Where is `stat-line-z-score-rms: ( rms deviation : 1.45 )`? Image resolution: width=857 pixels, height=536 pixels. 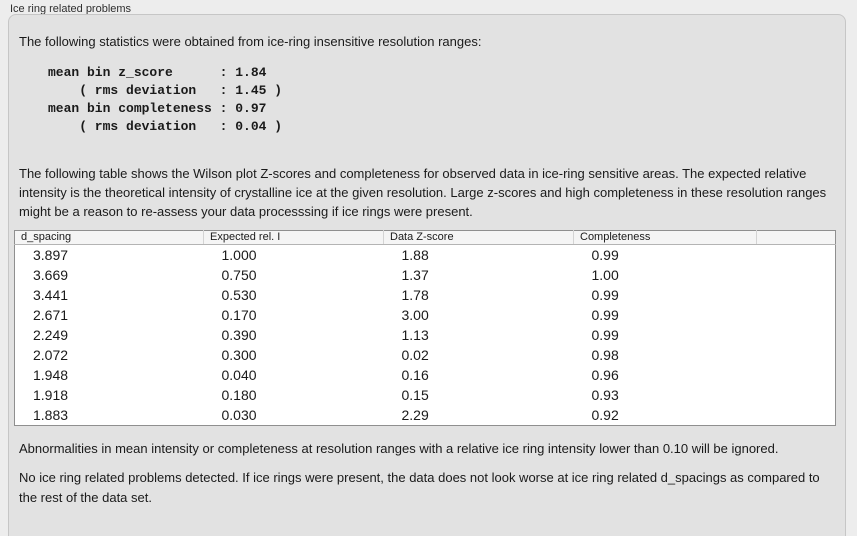
stat-line-z-score-rms: ( rms deviation : 1.45 ) is located at coordinates (165, 90).